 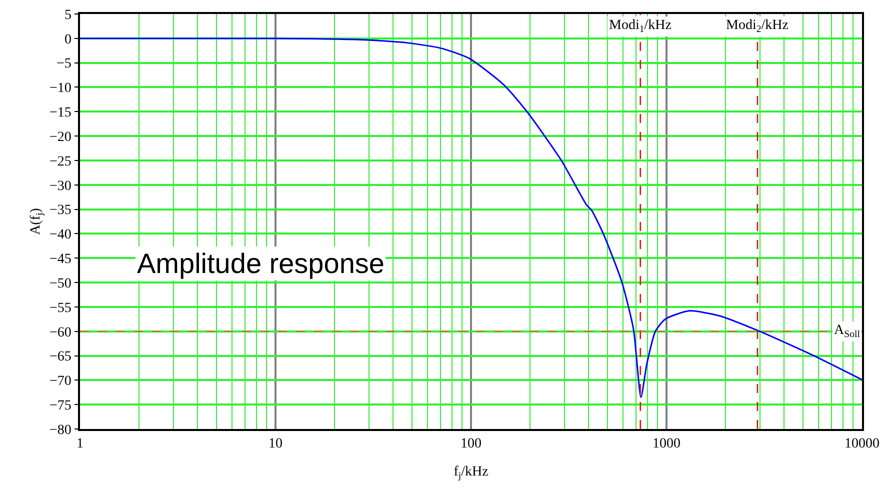 I want to click on y-tick-label: 5, so click(x=68, y=15).